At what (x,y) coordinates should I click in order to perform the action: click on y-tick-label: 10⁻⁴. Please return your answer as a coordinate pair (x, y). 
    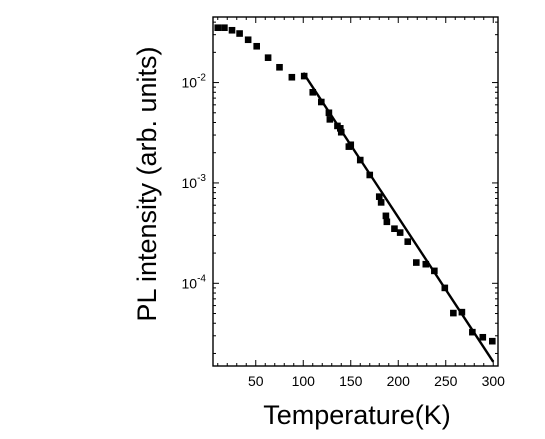
    Looking at the image, I should click on (194, 282).